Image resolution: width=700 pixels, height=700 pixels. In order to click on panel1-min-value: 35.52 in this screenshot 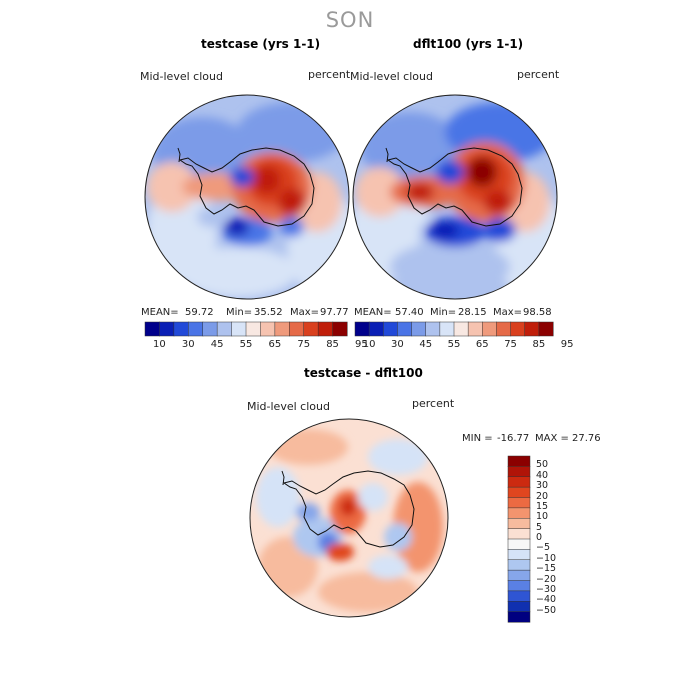, I will do `click(268, 312)`.